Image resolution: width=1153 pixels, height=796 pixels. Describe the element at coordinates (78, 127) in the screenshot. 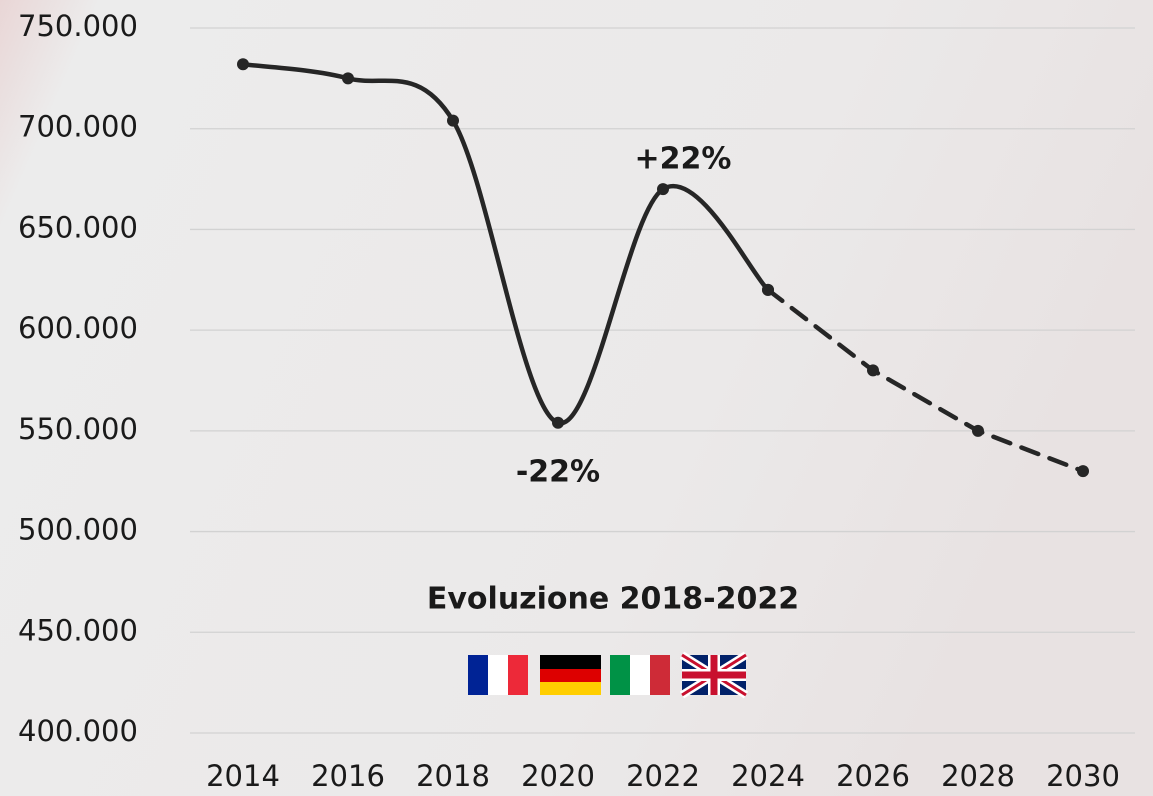

I see `y-tick-label: 700.000` at that location.